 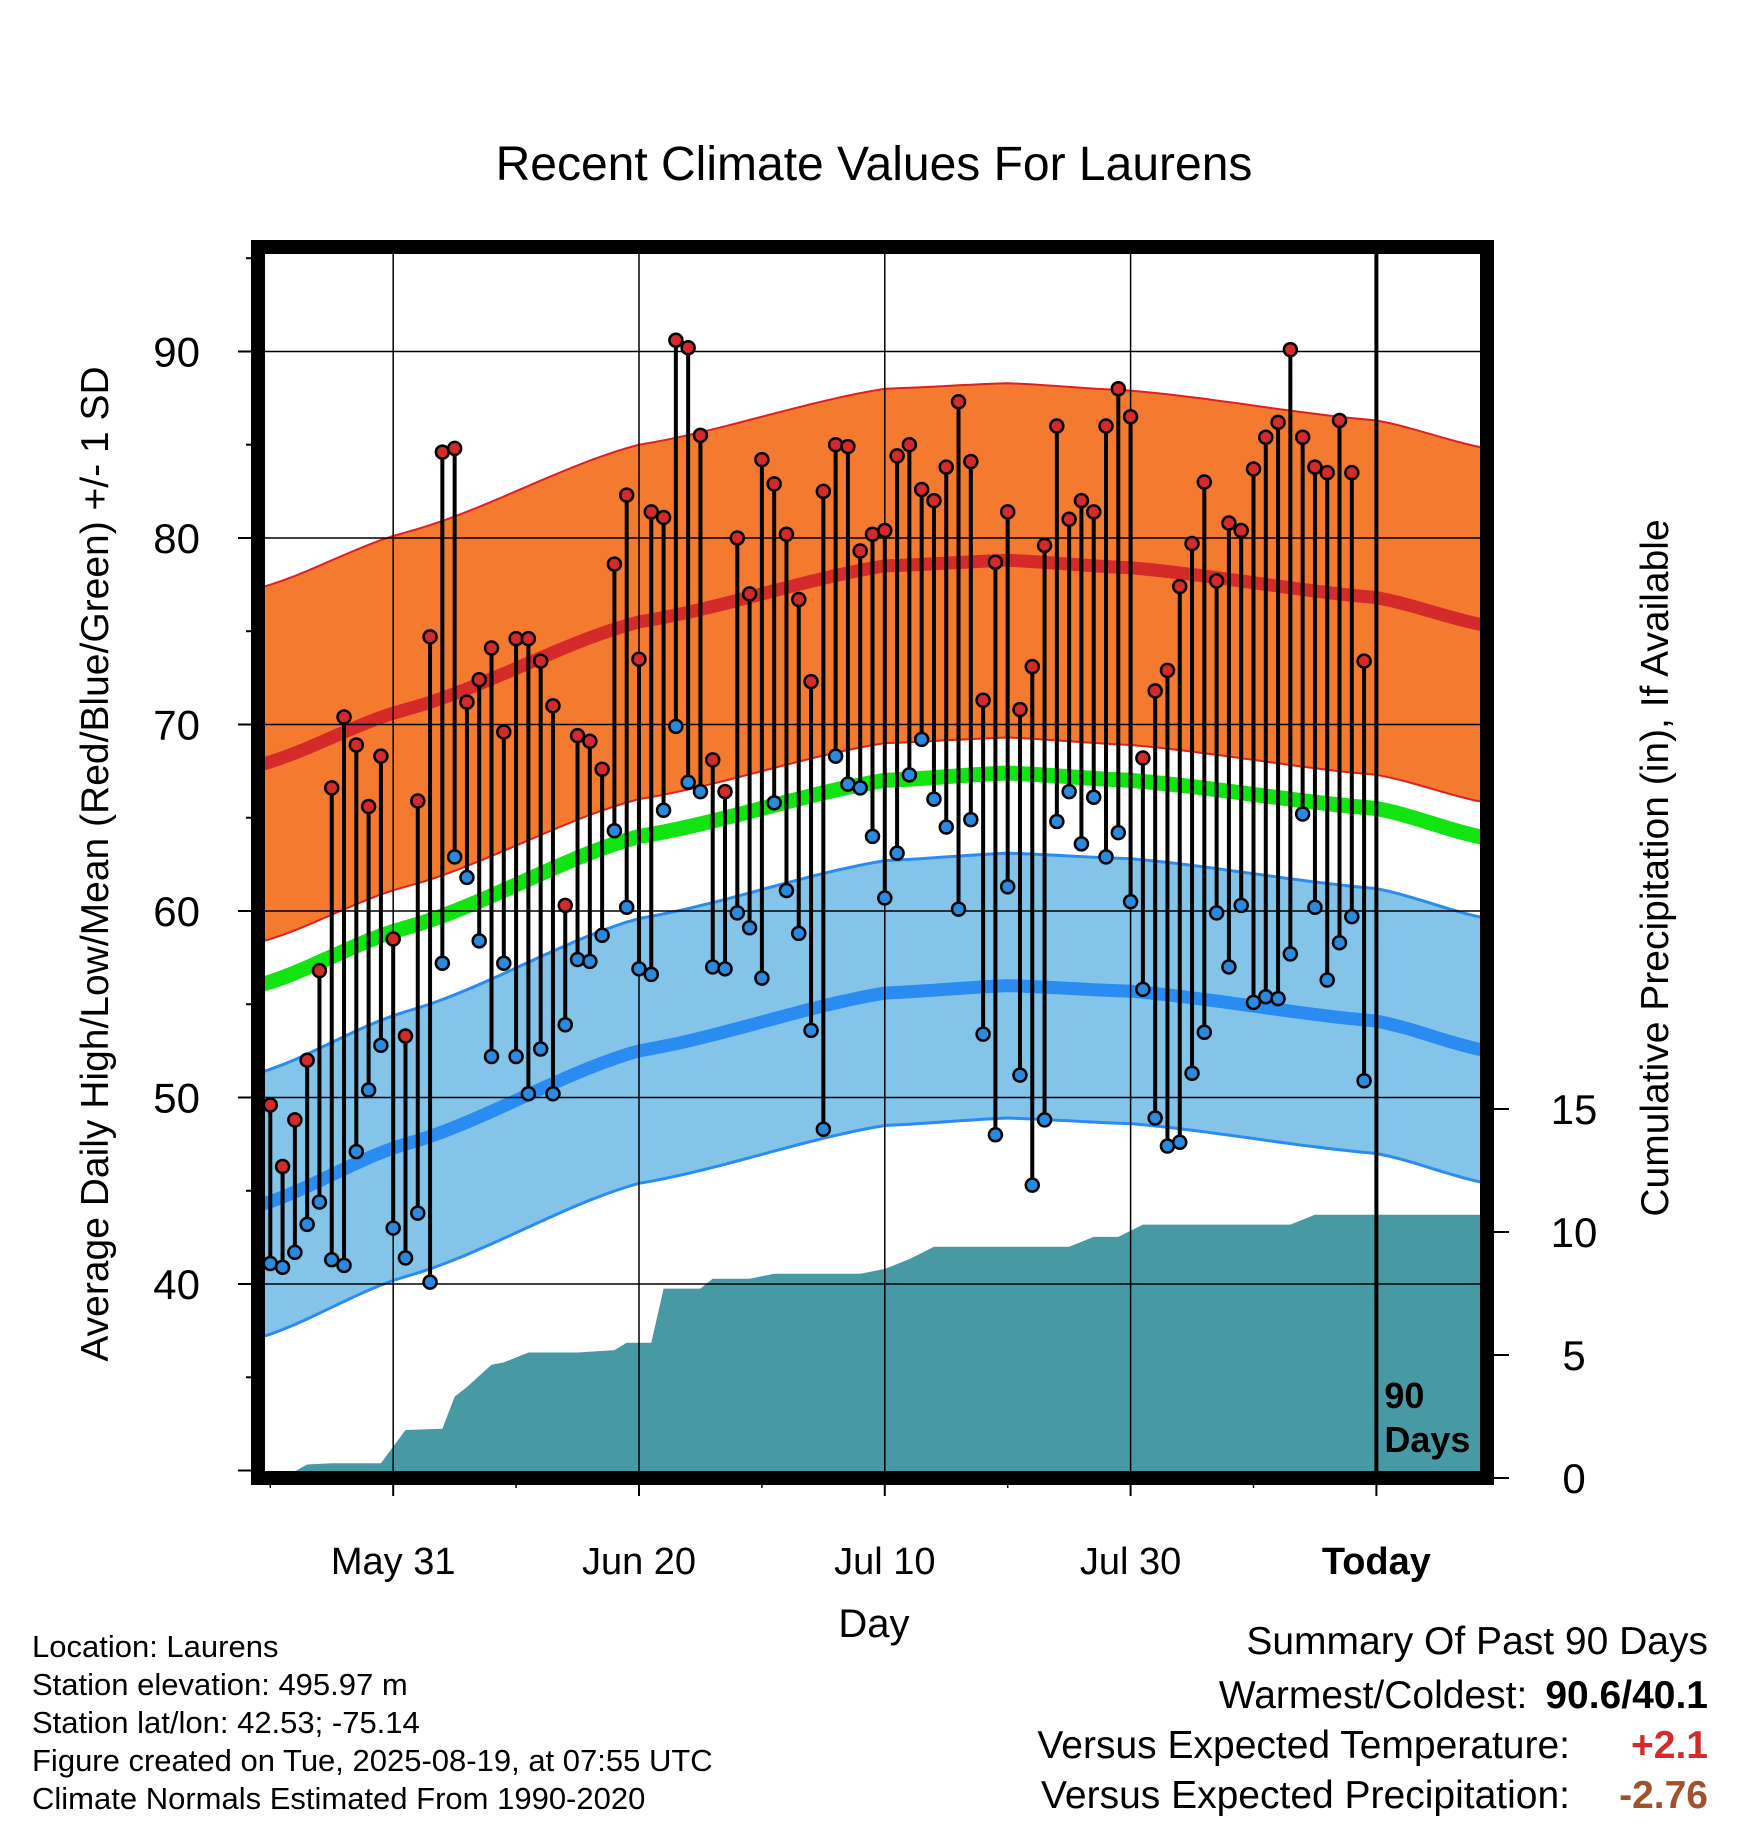 I want to click on x-tick-label: Jun 20, so click(x=639, y=1562).